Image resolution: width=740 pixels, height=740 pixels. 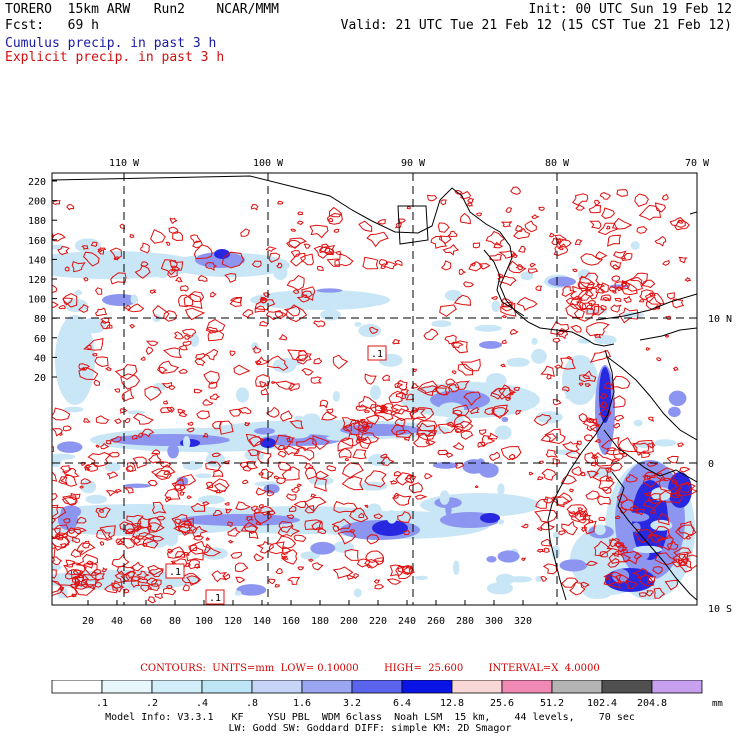 I want to click on y-tick-label: 40, so click(x=40, y=358).